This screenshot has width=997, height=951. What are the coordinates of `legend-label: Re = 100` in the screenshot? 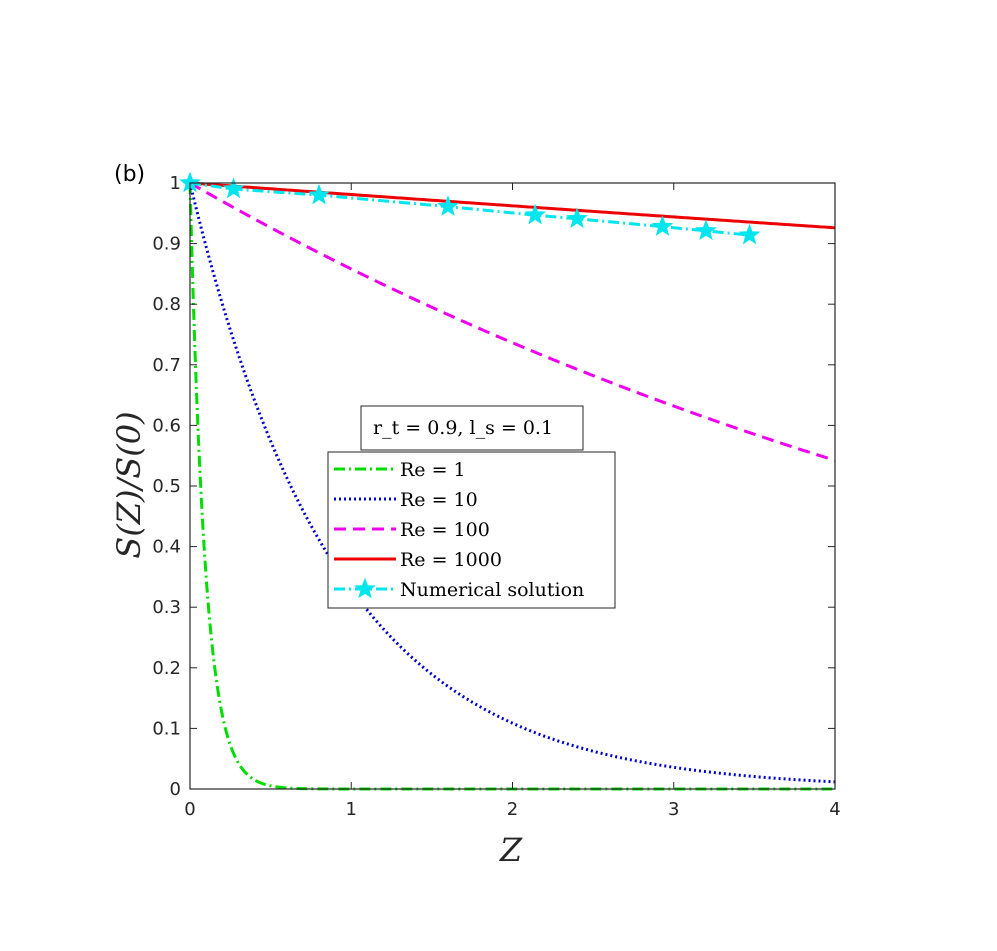 It's located at (445, 530).